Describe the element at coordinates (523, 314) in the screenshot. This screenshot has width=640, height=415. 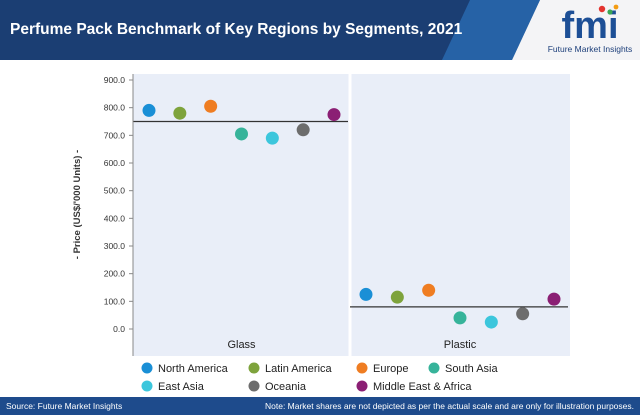
I see `point-oceania-plastic` at that location.